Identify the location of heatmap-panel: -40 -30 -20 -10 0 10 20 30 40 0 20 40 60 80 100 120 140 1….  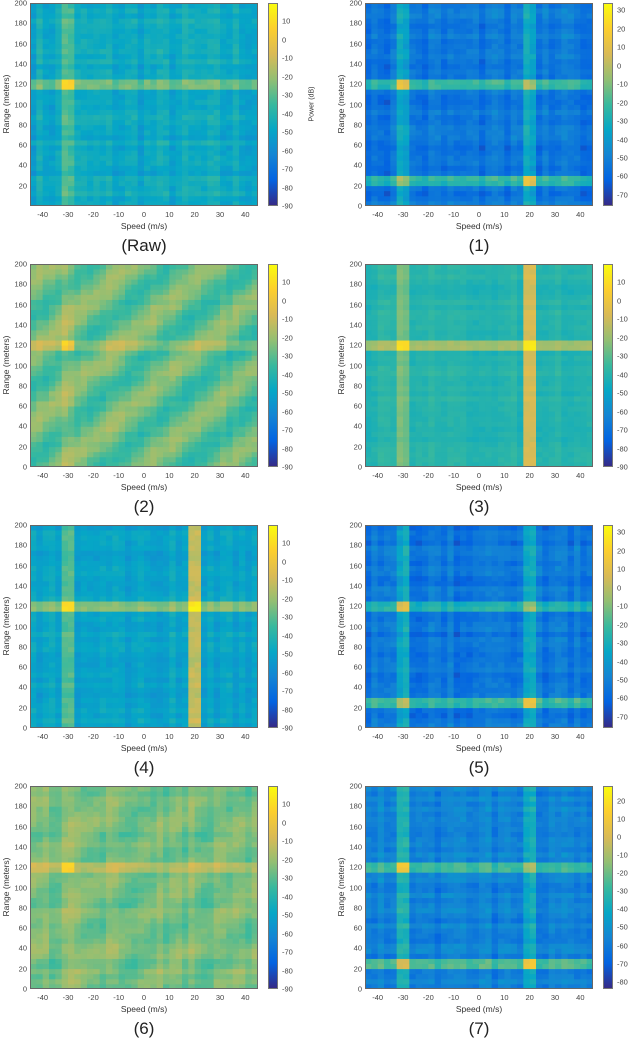
(482, 391).